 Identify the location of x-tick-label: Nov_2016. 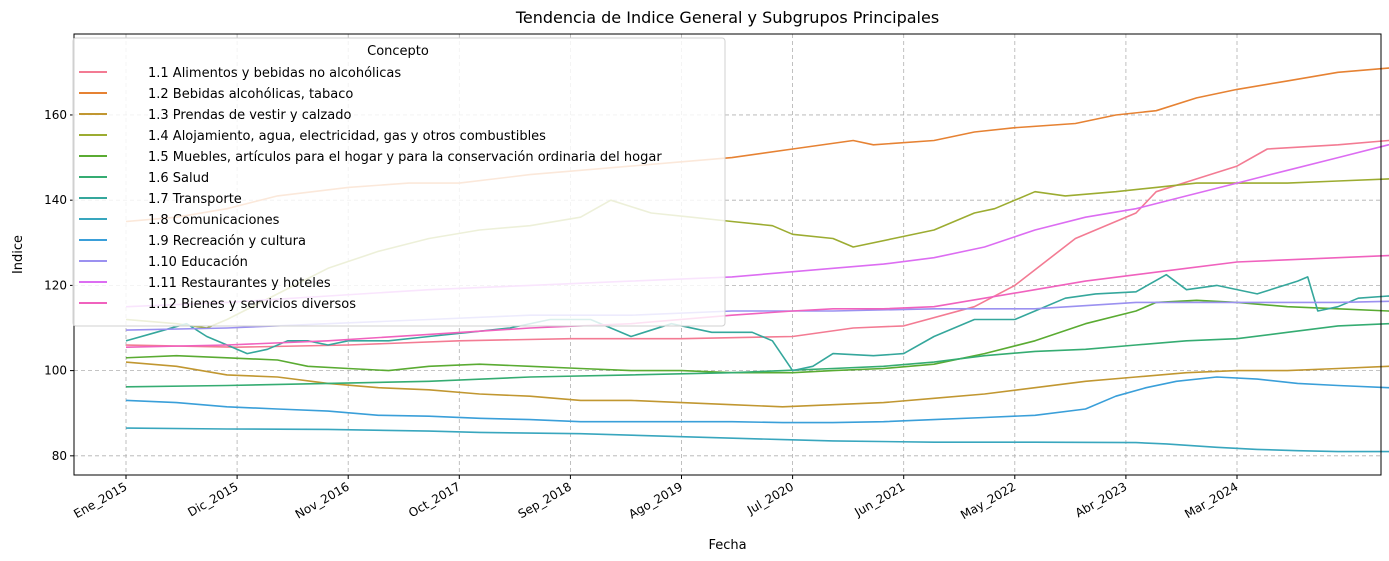
(322, 500).